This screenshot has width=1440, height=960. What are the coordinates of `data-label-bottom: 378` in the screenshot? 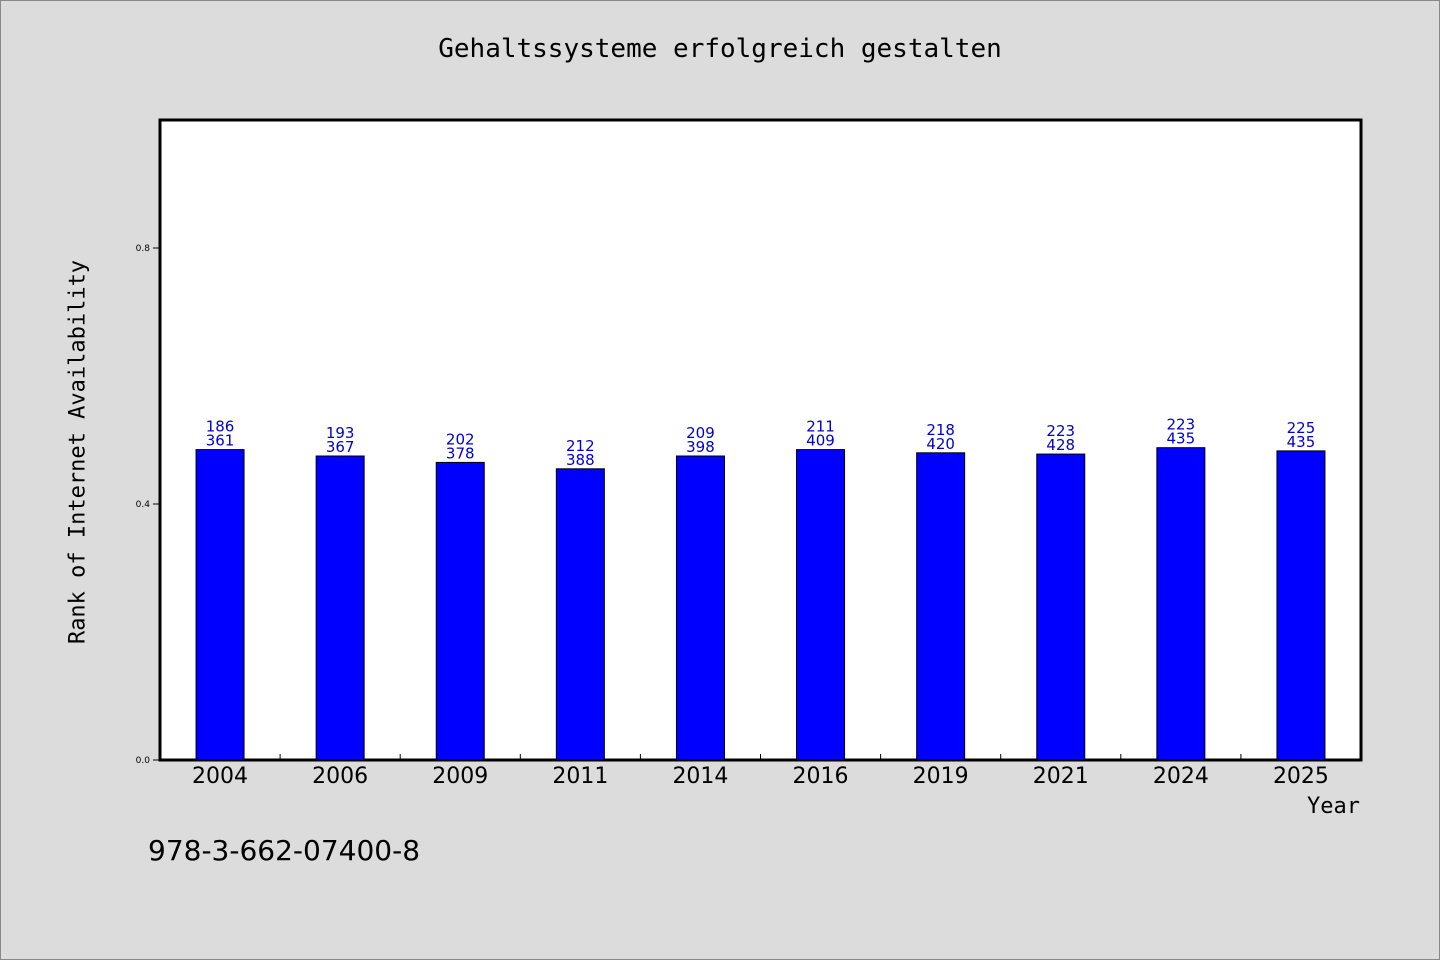 It's located at (460, 453).